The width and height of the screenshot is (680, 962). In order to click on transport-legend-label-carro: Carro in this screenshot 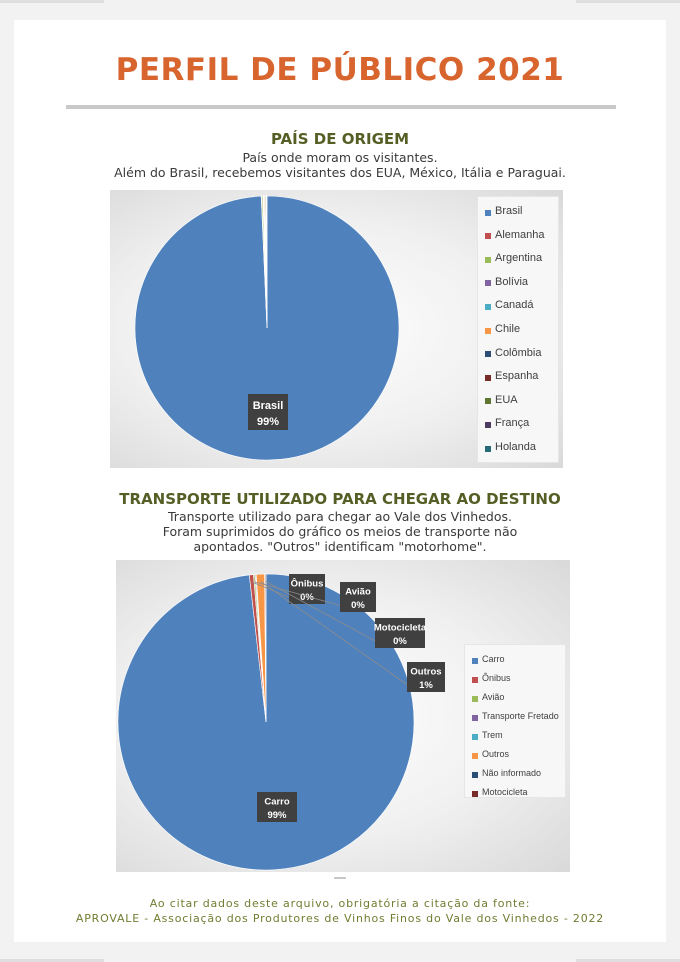, I will do `click(493, 659)`.